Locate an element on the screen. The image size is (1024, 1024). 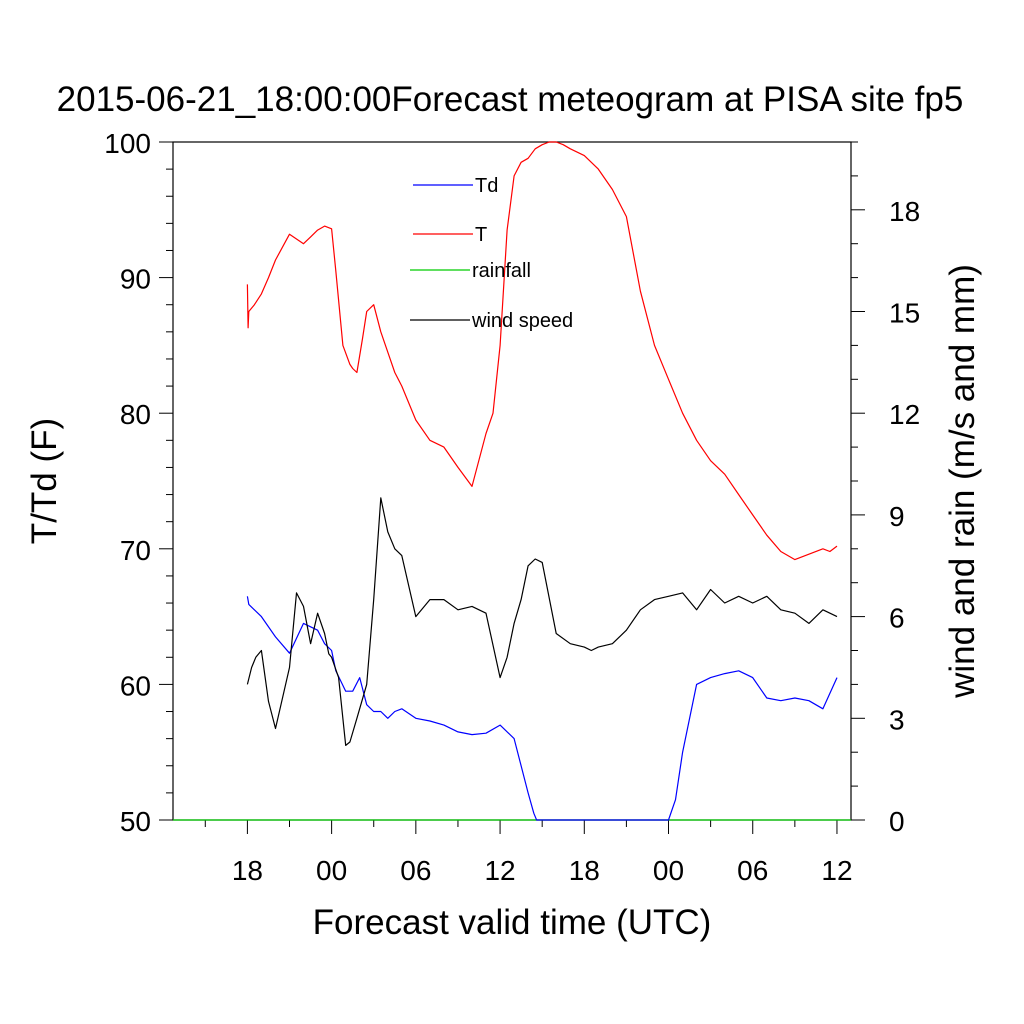
right-tick-label: 6 is located at coordinates (897, 618).